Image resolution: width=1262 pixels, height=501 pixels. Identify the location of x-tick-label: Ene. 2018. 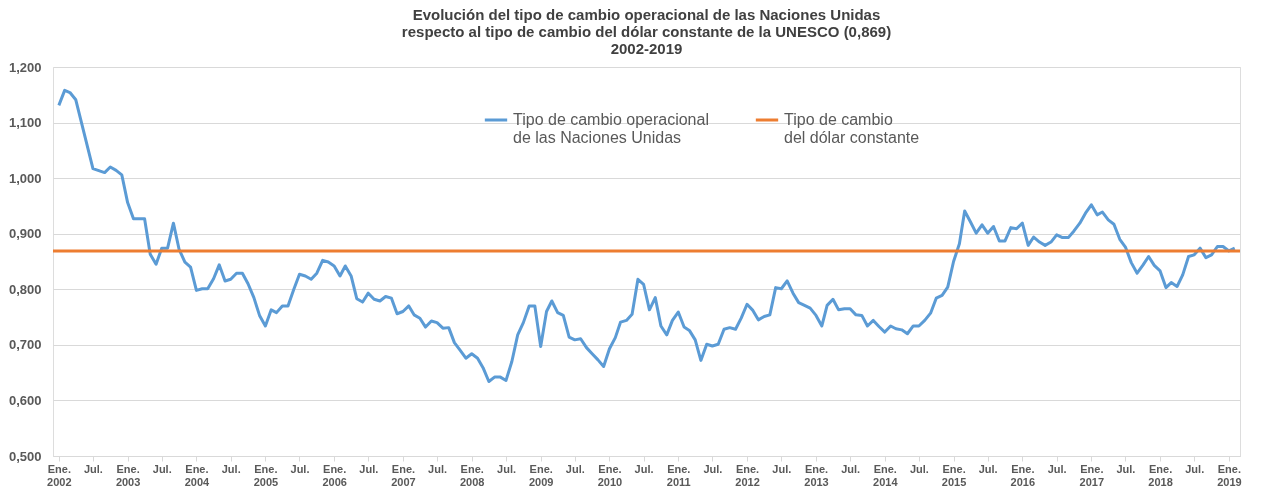
(1160, 475).